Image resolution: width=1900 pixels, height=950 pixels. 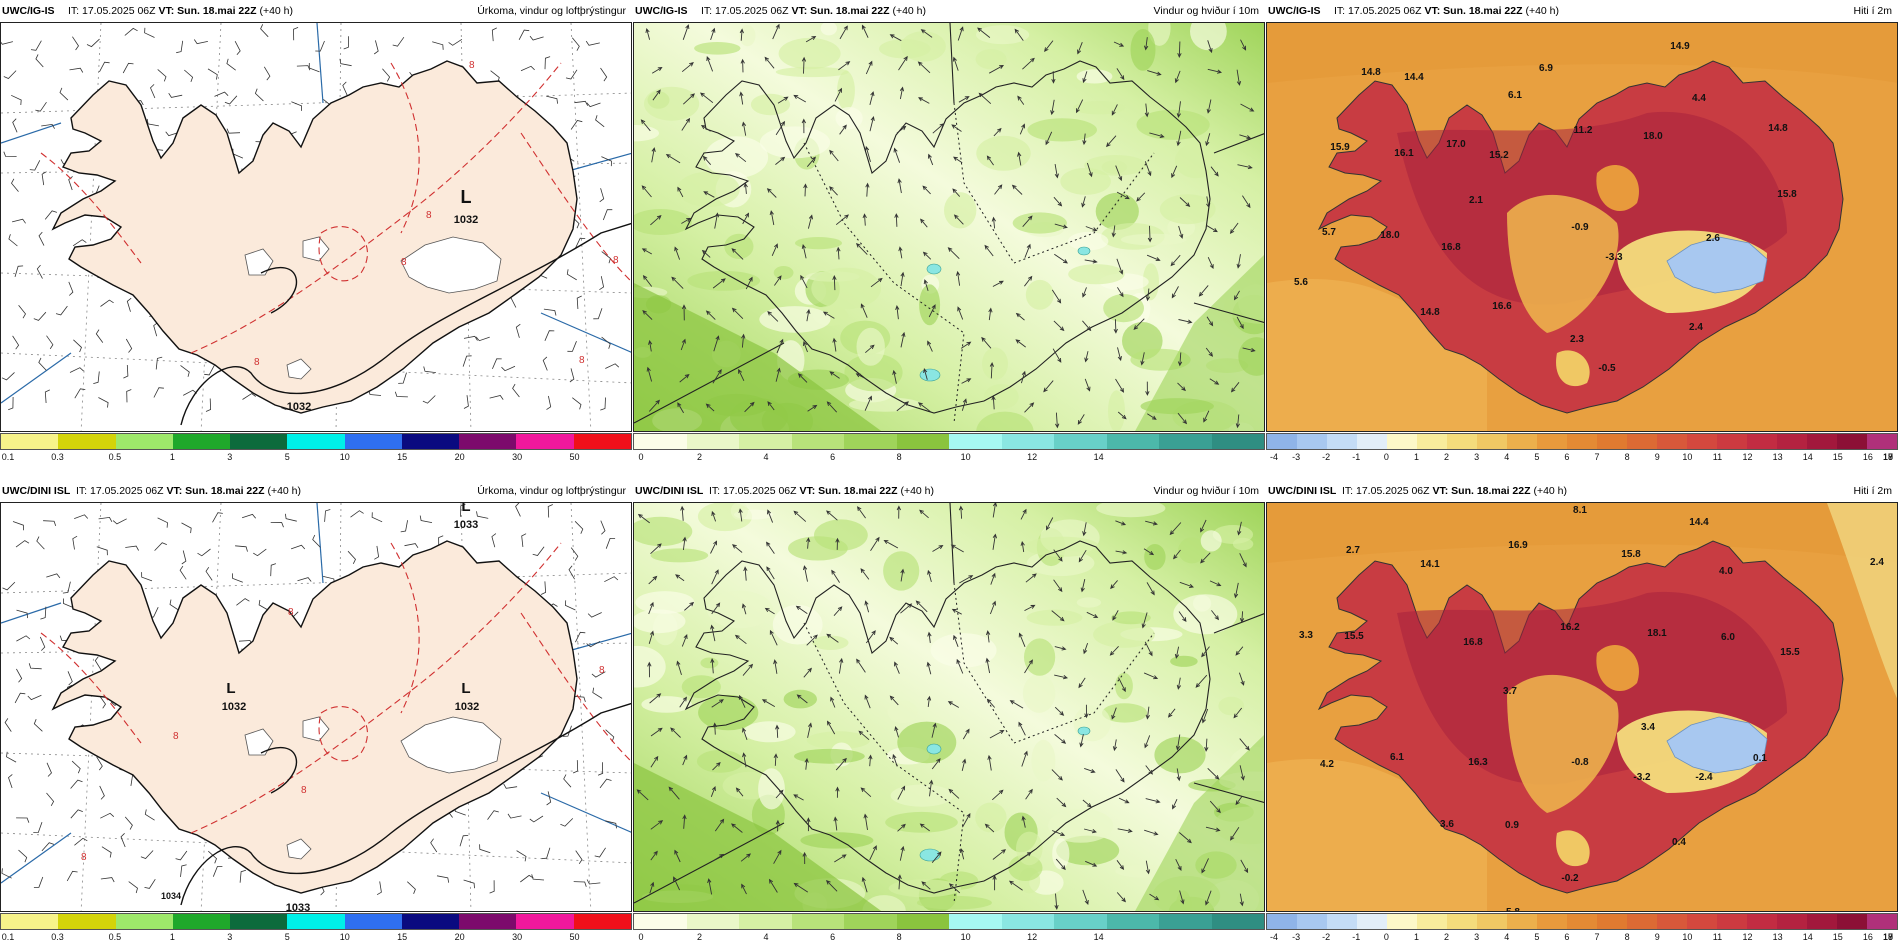 I want to click on legend-tick-label: 19, so click(x=1888, y=937).